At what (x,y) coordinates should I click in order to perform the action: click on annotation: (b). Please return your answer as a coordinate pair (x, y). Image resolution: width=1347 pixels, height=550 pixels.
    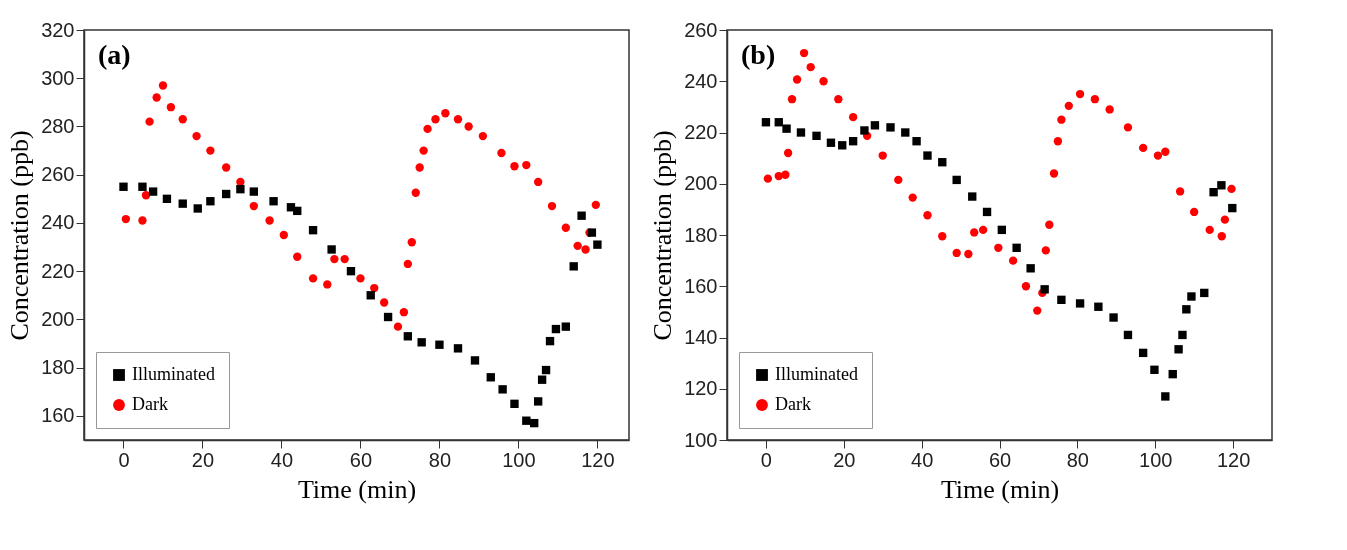
    Looking at the image, I should click on (758, 54).